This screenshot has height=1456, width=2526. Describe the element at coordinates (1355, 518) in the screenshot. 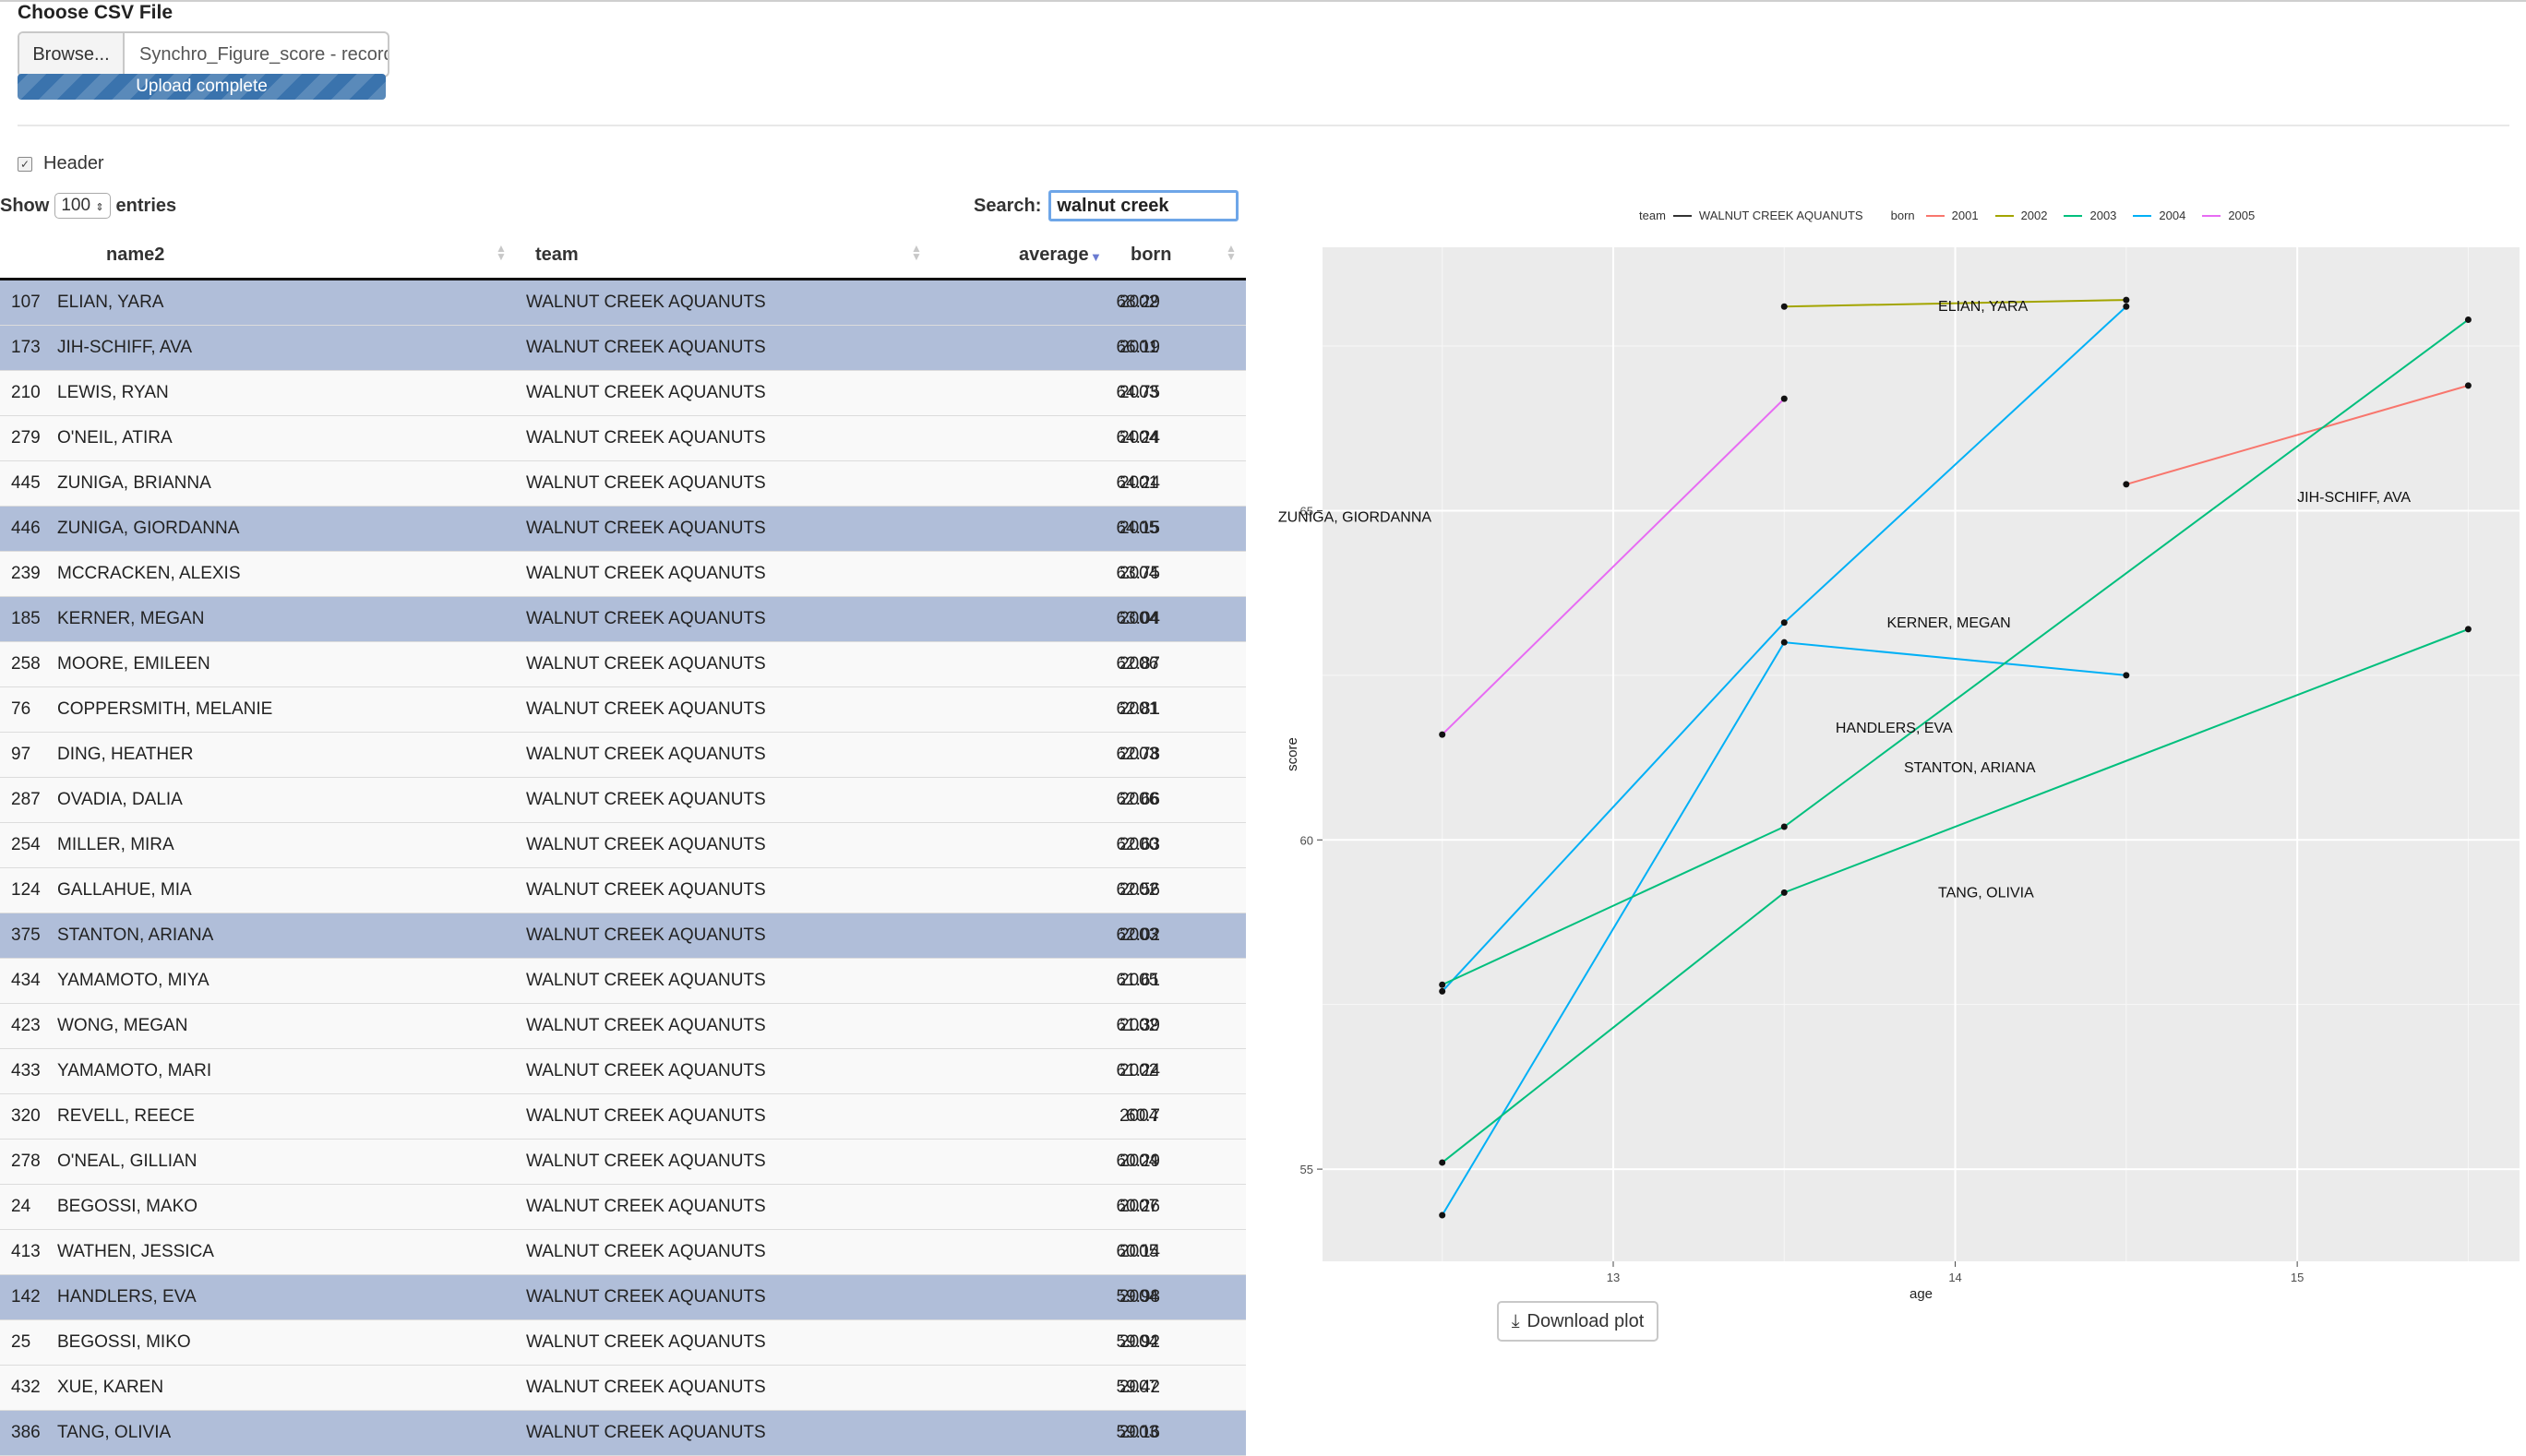

I see `point-label: ZUNIGA, GIORDANNA` at that location.